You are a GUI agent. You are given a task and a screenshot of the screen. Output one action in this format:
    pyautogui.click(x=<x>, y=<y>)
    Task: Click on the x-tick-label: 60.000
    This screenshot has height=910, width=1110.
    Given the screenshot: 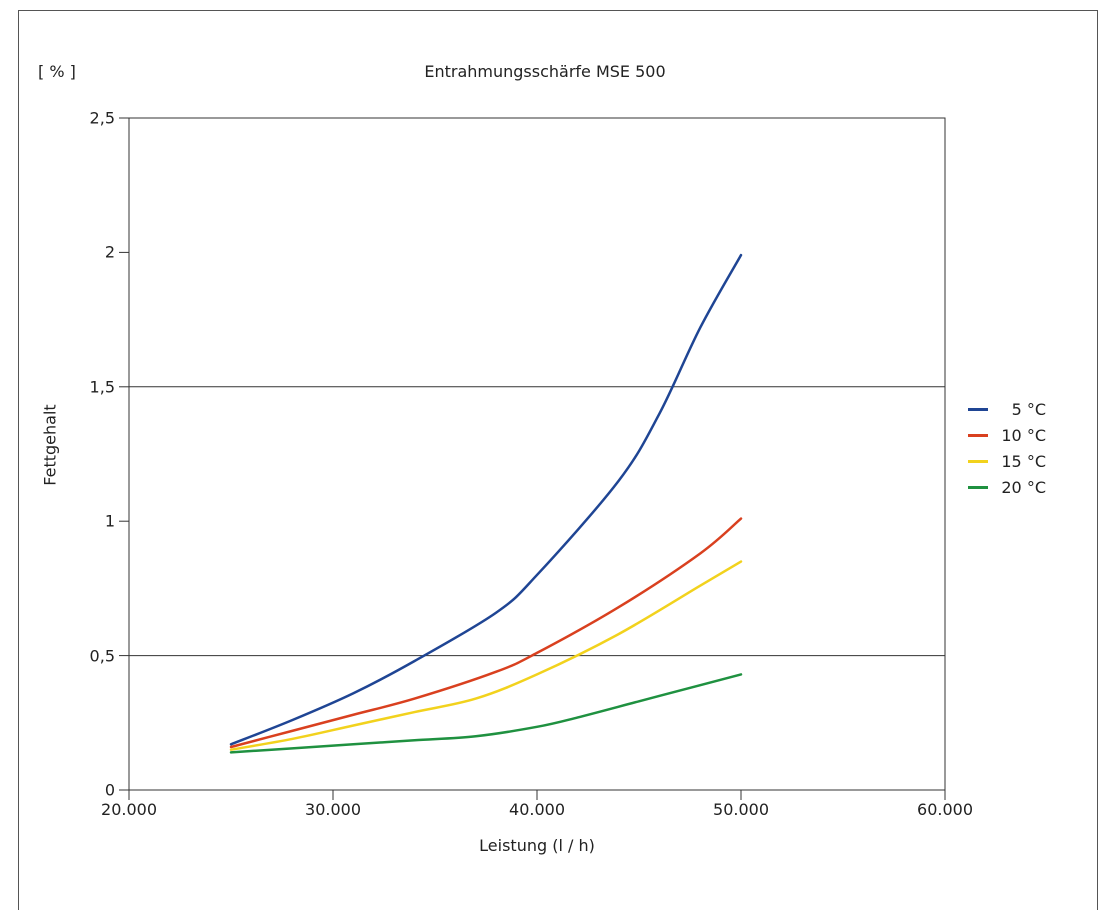 What is the action you would take?
    pyautogui.click(x=945, y=809)
    